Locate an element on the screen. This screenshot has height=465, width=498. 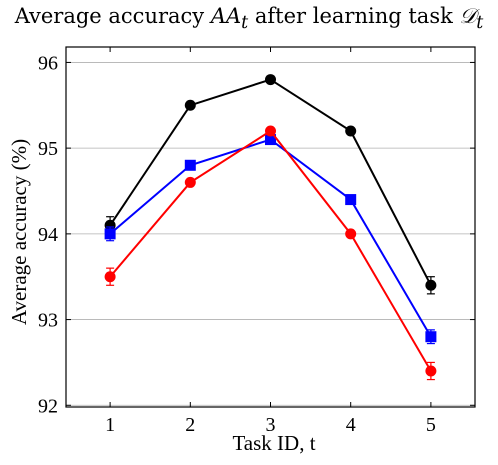
chart-title-math2: 𝒟 is located at coordinates (468, 16).